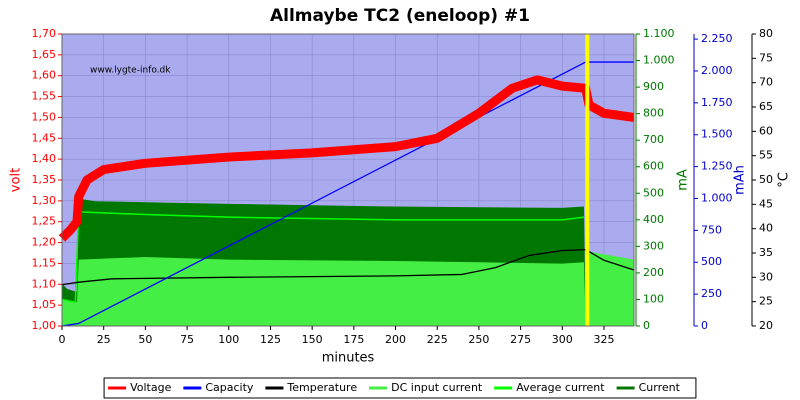  What do you see at coordinates (740, 180) in the screenshot?
I see `y3-axis-label: mAh` at bounding box center [740, 180].